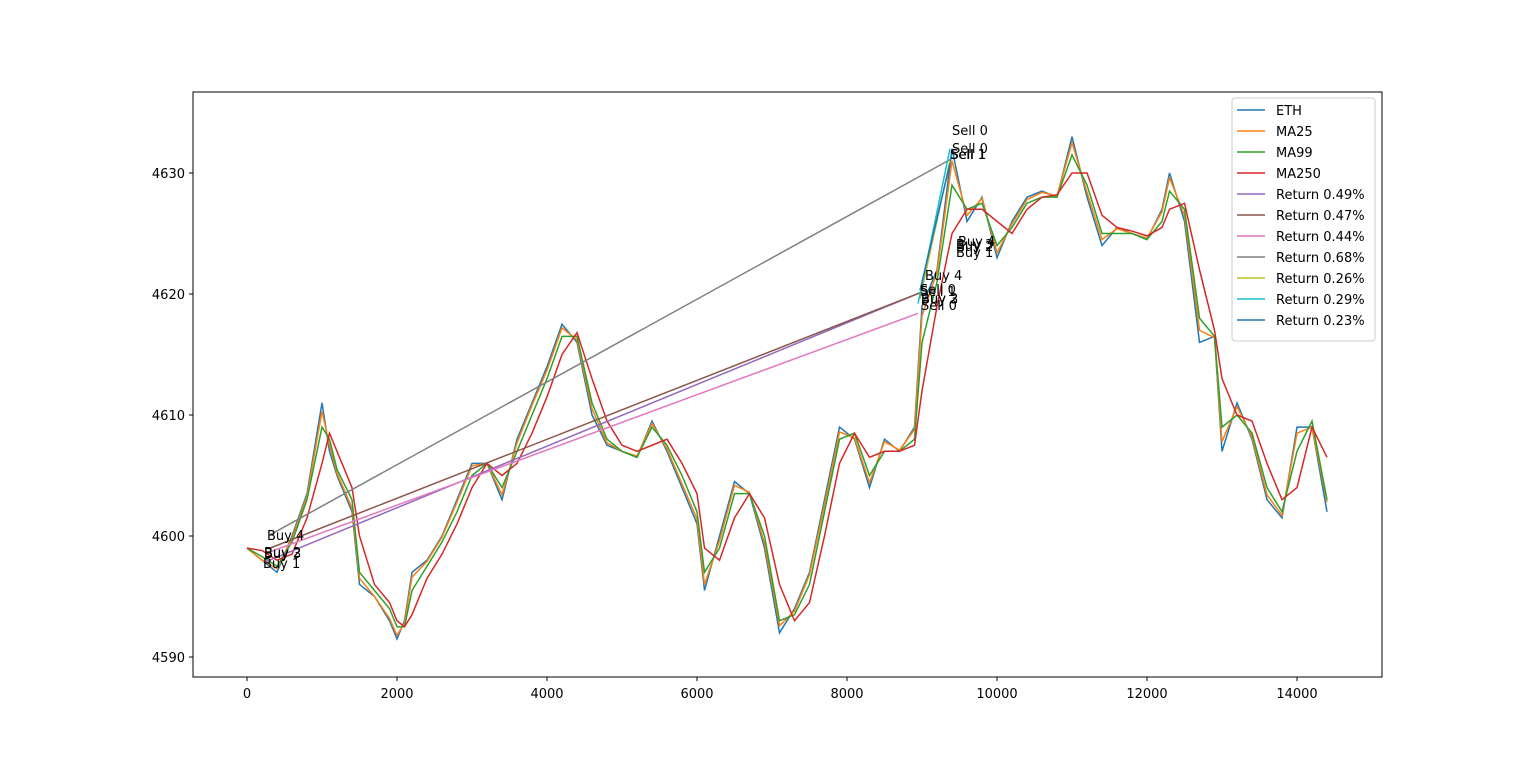 The image size is (1536, 765). I want to click on legend-label: Return 0.68%, so click(1320, 258).